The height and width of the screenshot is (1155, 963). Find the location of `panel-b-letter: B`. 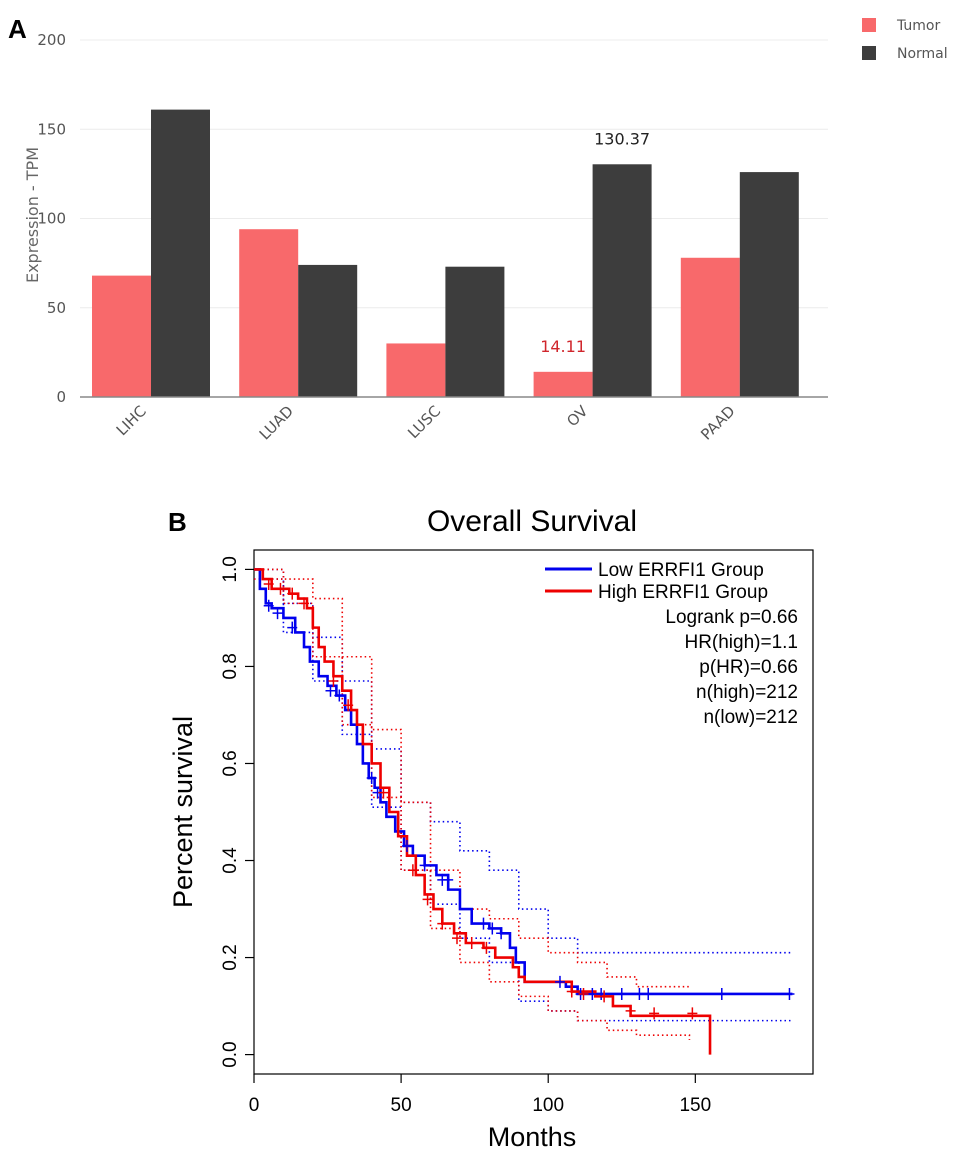

panel-b-letter: B is located at coordinates (177, 522).